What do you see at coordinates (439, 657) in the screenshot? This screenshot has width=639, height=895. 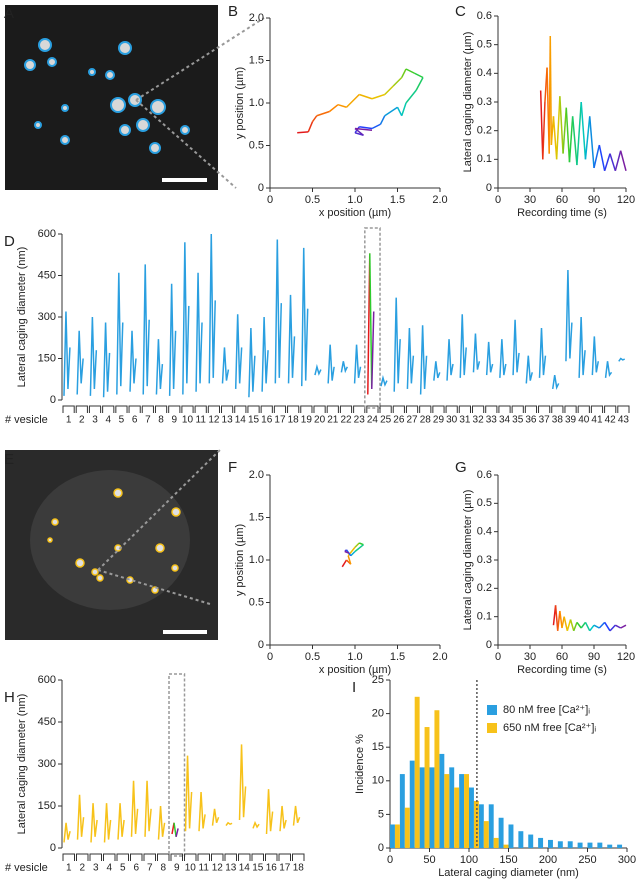 I see `x-tick-label: 2.0` at bounding box center [439, 657].